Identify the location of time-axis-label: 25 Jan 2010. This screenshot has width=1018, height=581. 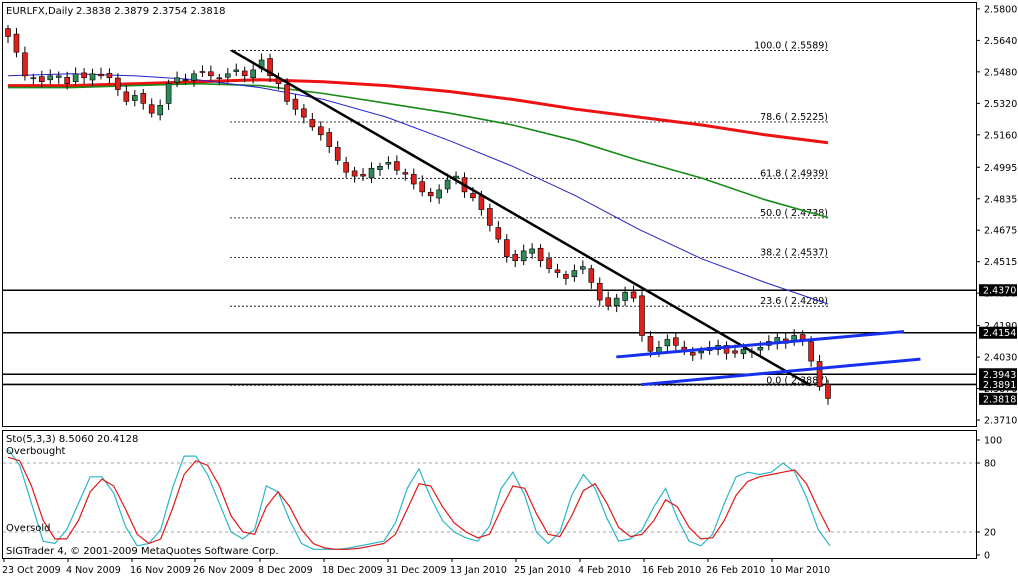
(542, 570).